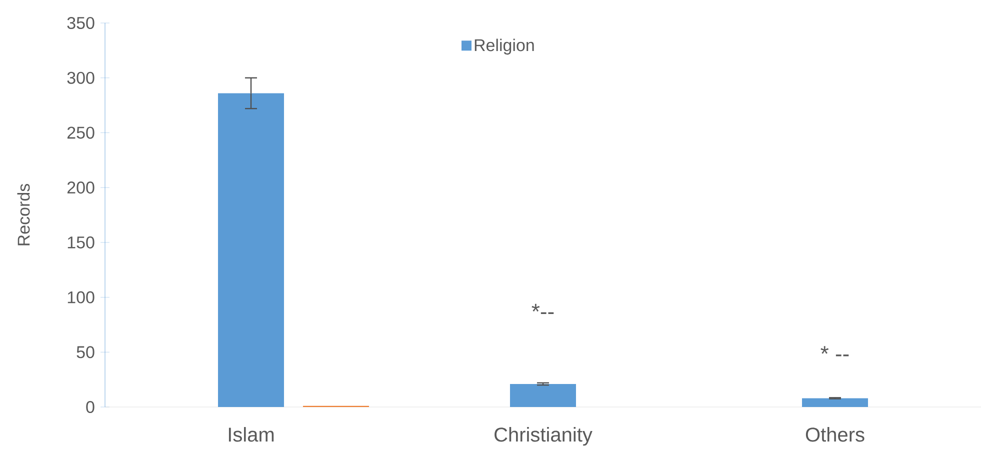 The image size is (981, 461). What do you see at coordinates (251, 434) in the screenshot?
I see `x-tick-label: Islam` at bounding box center [251, 434].